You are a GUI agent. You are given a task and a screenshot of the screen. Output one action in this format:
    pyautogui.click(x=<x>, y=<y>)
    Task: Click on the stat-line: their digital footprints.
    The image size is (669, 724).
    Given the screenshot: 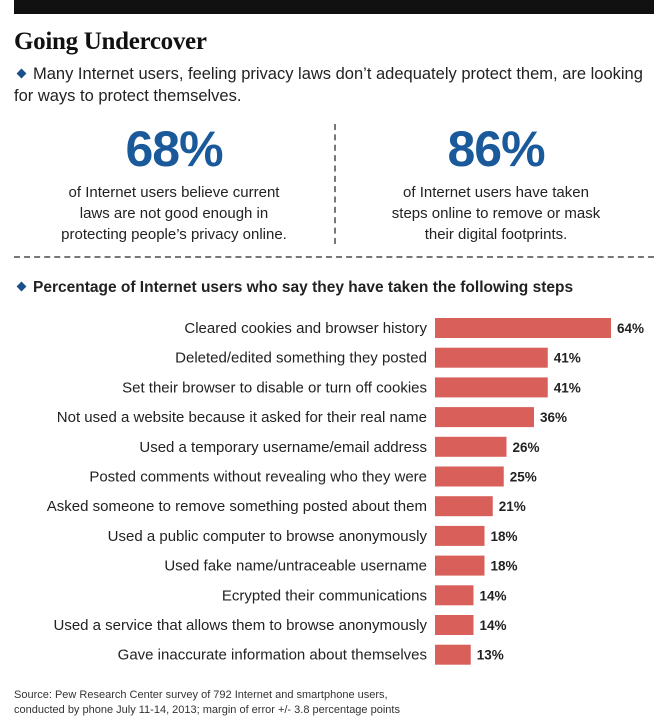 What is the action you would take?
    pyautogui.click(x=496, y=234)
    